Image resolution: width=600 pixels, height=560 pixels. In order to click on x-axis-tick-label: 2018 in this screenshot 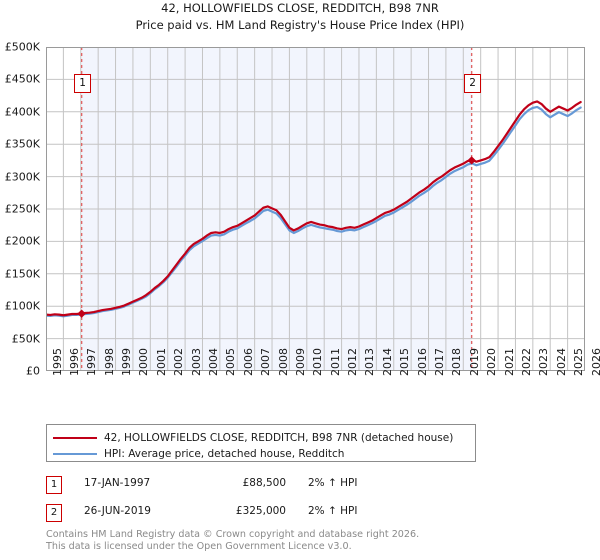, I will do `click(457, 362)`.